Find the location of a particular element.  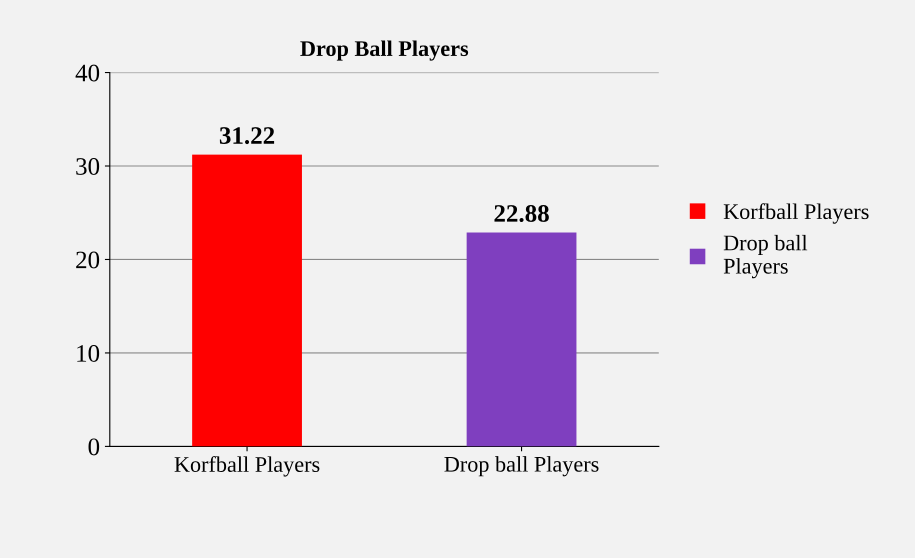

y-tick-label: 40 is located at coordinates (88, 73).